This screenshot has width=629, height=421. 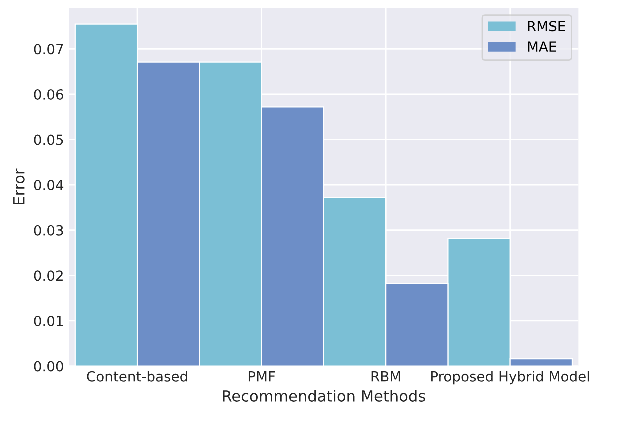 What do you see at coordinates (49, 94) in the screenshot?
I see `y-tick-label: 0.06` at bounding box center [49, 94].